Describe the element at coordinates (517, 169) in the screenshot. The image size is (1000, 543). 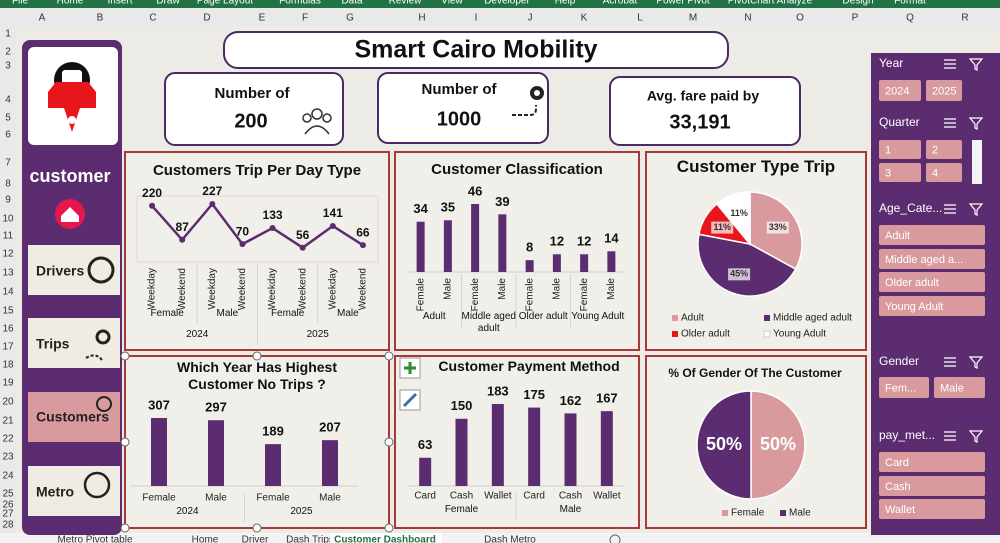
I see `chart-title: Customer Classification` at that location.